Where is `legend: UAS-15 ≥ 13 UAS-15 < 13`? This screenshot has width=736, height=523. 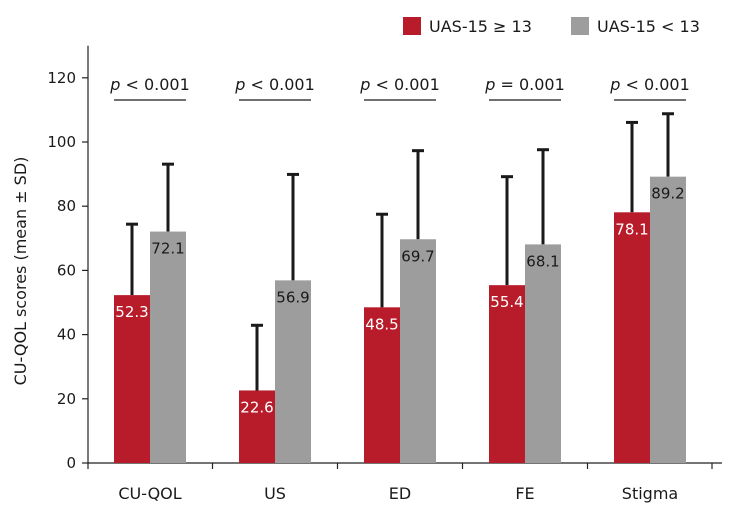 legend: UAS-15 ≥ 13 UAS-15 < 13 is located at coordinates (551, 26).